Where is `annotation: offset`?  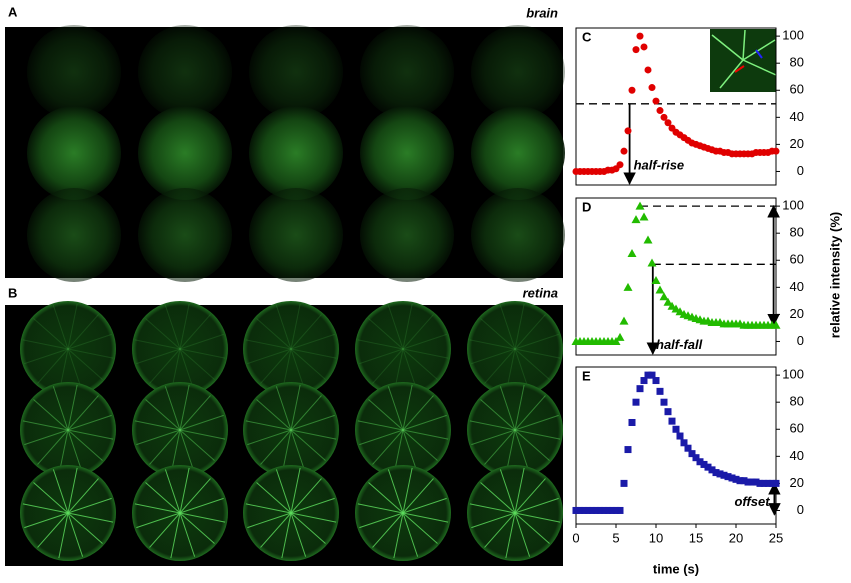
annotation: offset is located at coordinates (752, 501).